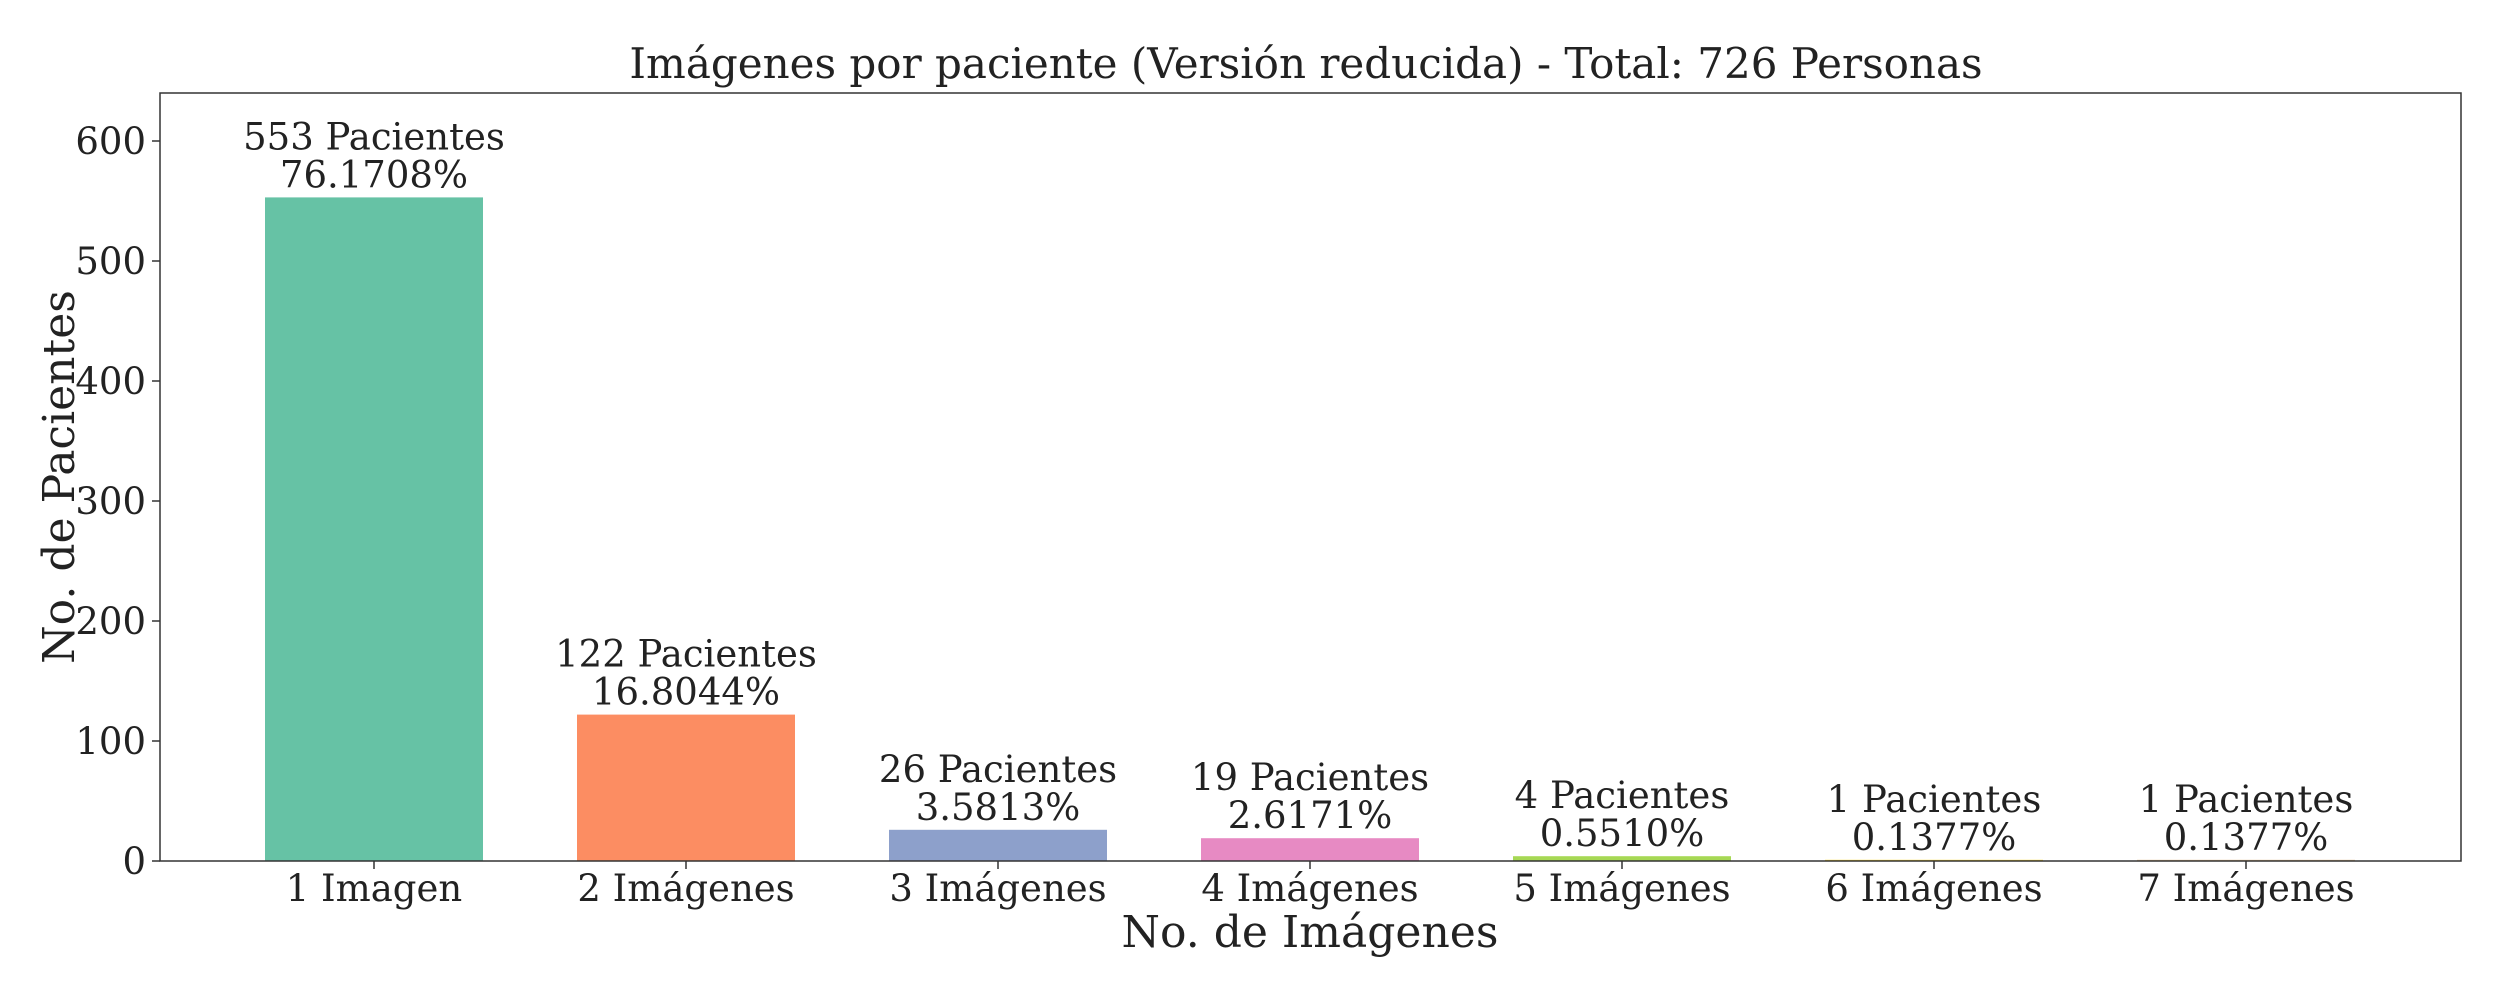 The width and height of the screenshot is (2500, 1000). I want to click on y-axis: 0 100 200 300 400 500 600, so click(117, 501).